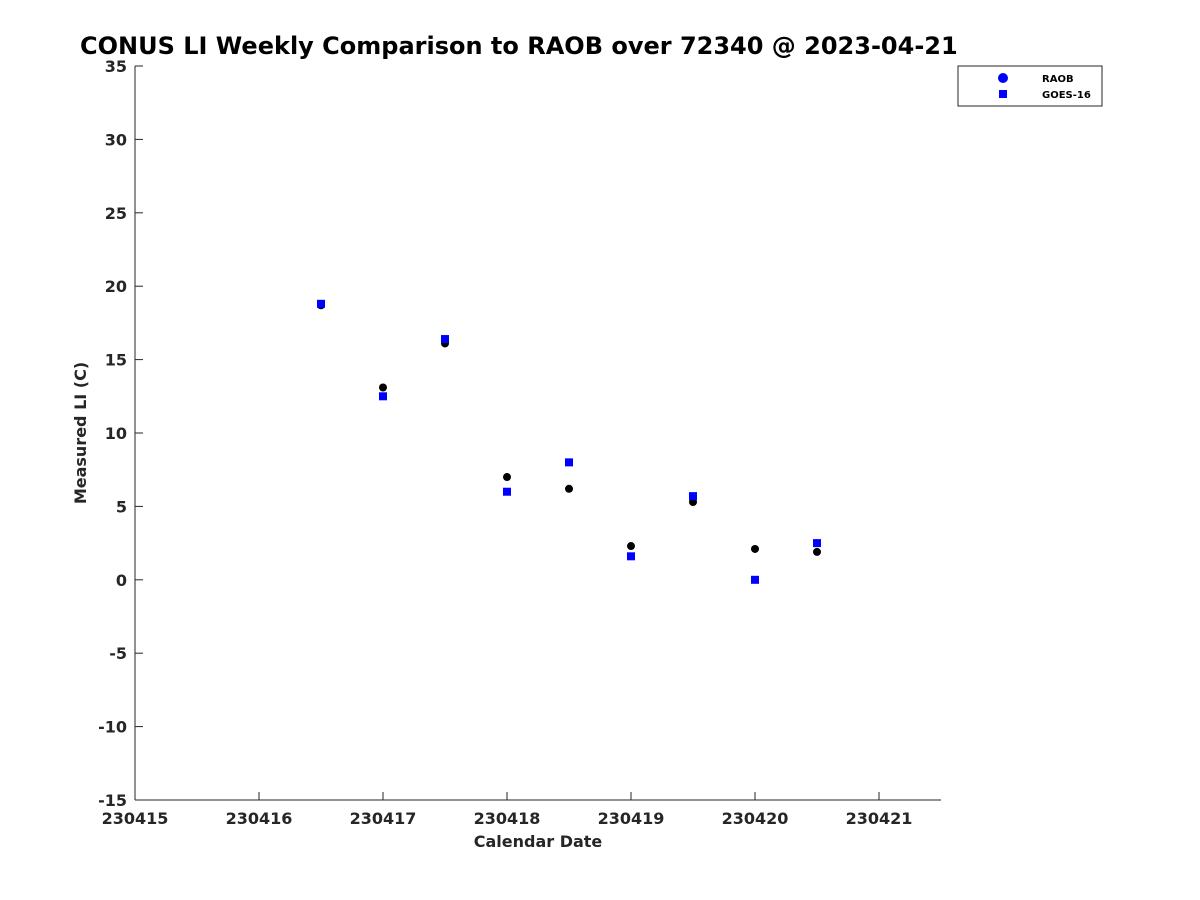 Image resolution: width=1200 pixels, height=900 pixels. What do you see at coordinates (112, 727) in the screenshot?
I see `y-tick-label: -10` at bounding box center [112, 727].